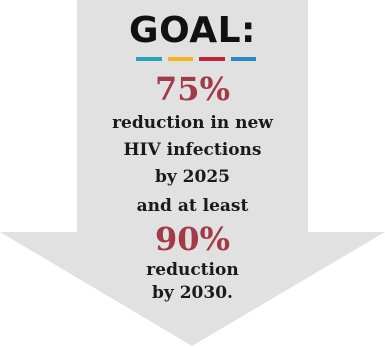 The width and height of the screenshot is (385, 348). What do you see at coordinates (196, 59) in the screenshot?
I see `color-bar-divider` at bounding box center [196, 59].